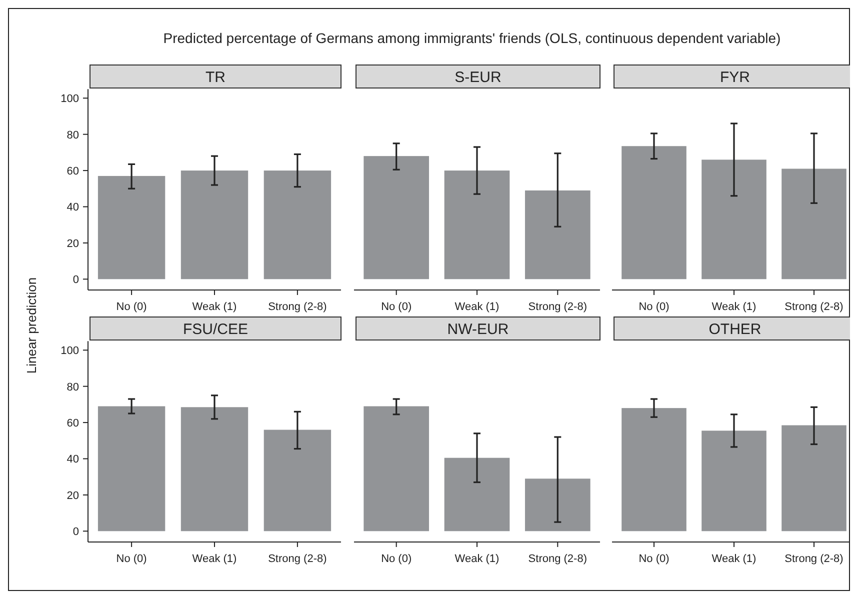 Image resolution: width=858 pixels, height=599 pixels. Describe the element at coordinates (472, 38) in the screenshot. I see `text: Predicted percentage of Germans among immigrants' friends (OLS, continuous dependent variable)` at that location.